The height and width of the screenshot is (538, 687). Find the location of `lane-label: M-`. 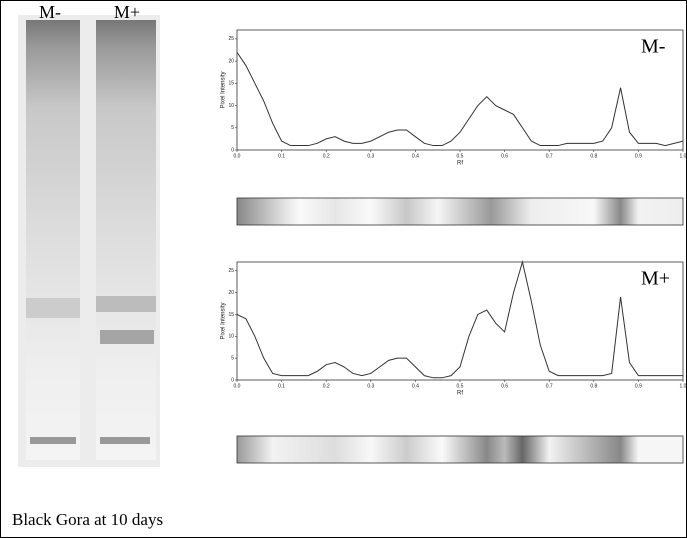

lane-label: M- is located at coordinates (50, 12).